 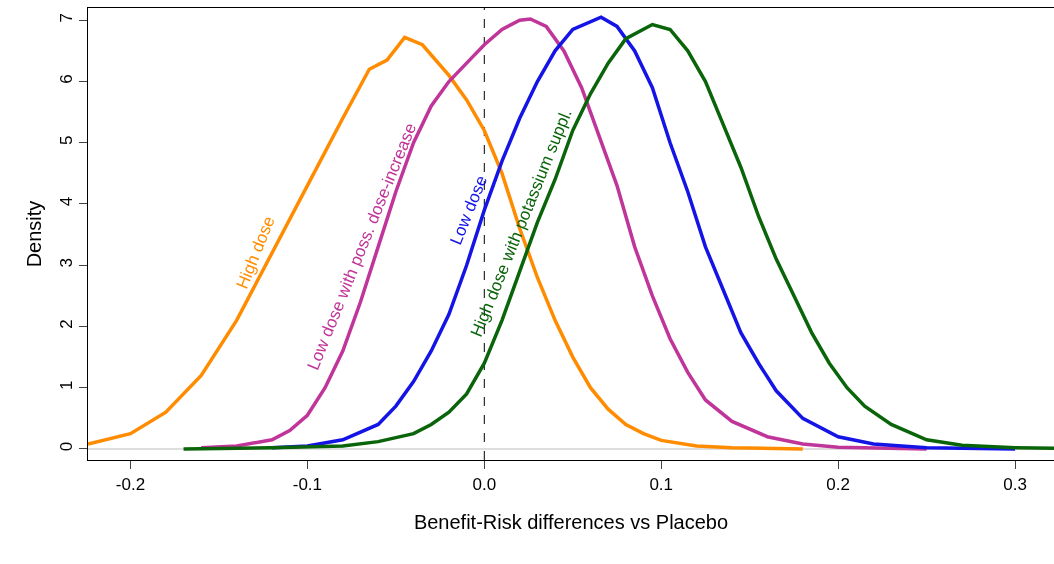 What do you see at coordinates (66, 446) in the screenshot?
I see `y-tick-label: 0` at bounding box center [66, 446].